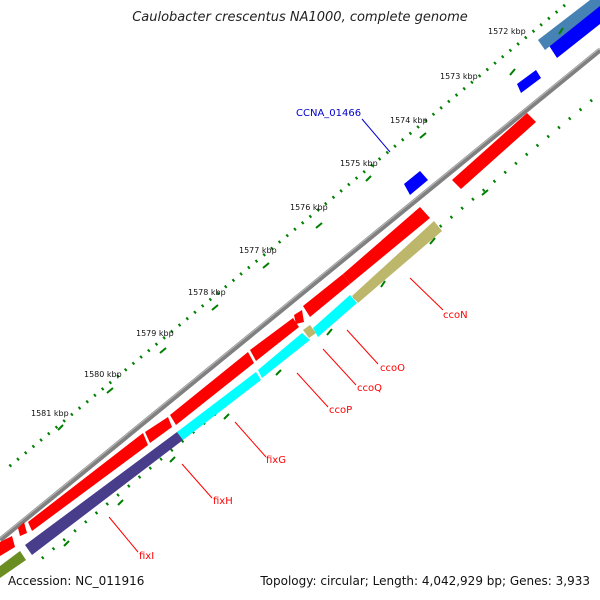  I want to click on gene-label-fixH: fixH, so click(223, 501).